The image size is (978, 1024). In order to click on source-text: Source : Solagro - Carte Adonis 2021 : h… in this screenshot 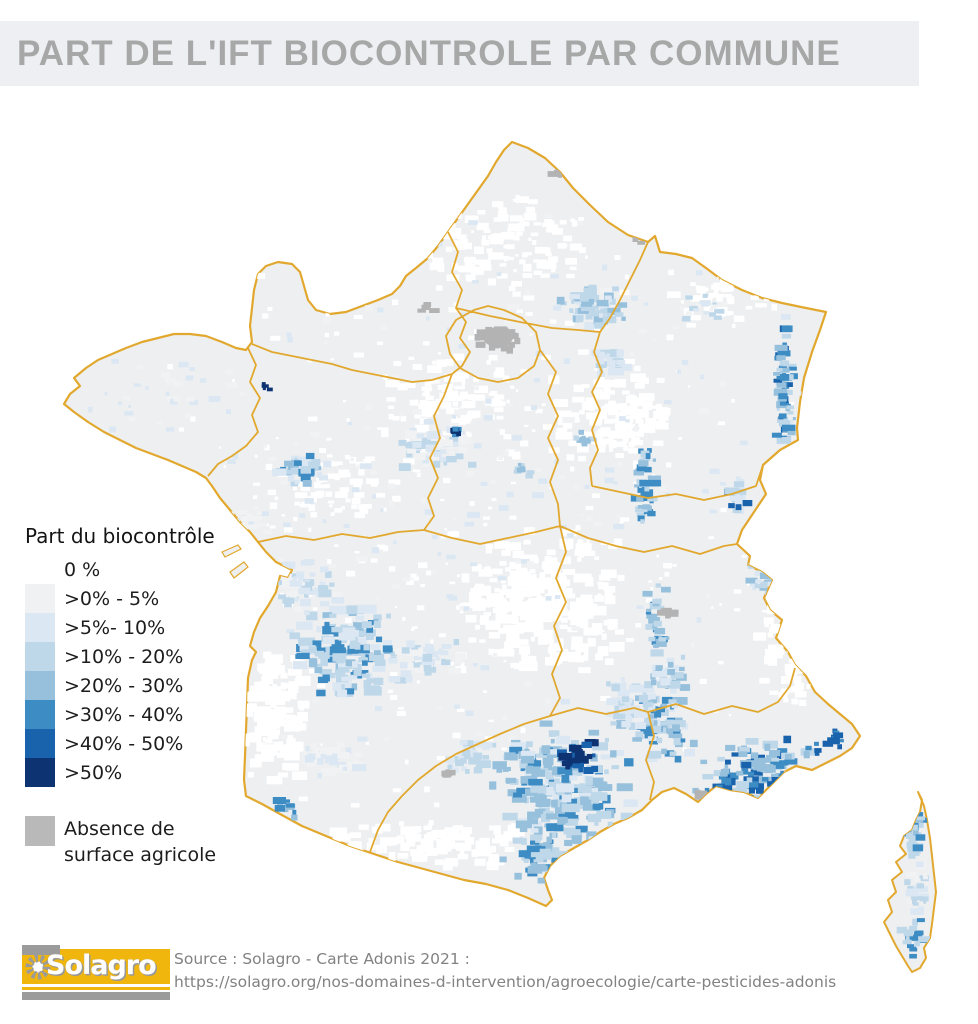, I will do `click(505, 971)`.